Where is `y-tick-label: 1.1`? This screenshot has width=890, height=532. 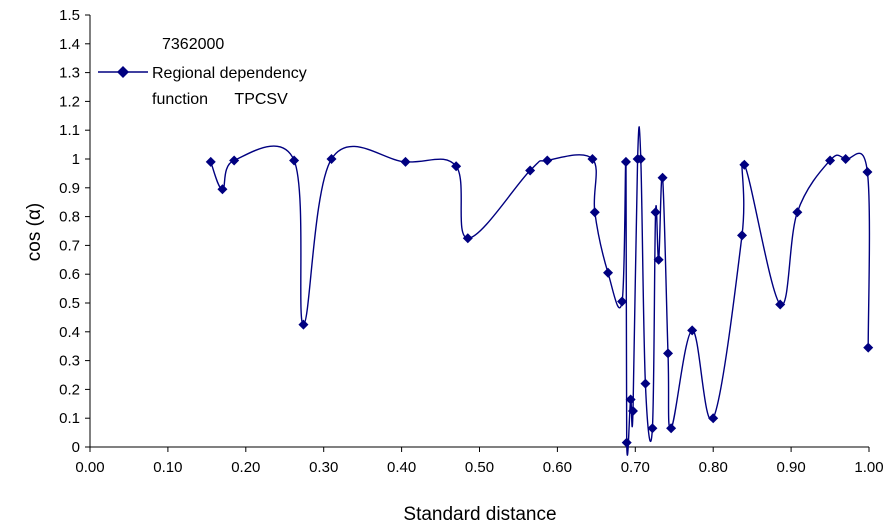 y-tick-label: 1.1 is located at coordinates (69, 130).